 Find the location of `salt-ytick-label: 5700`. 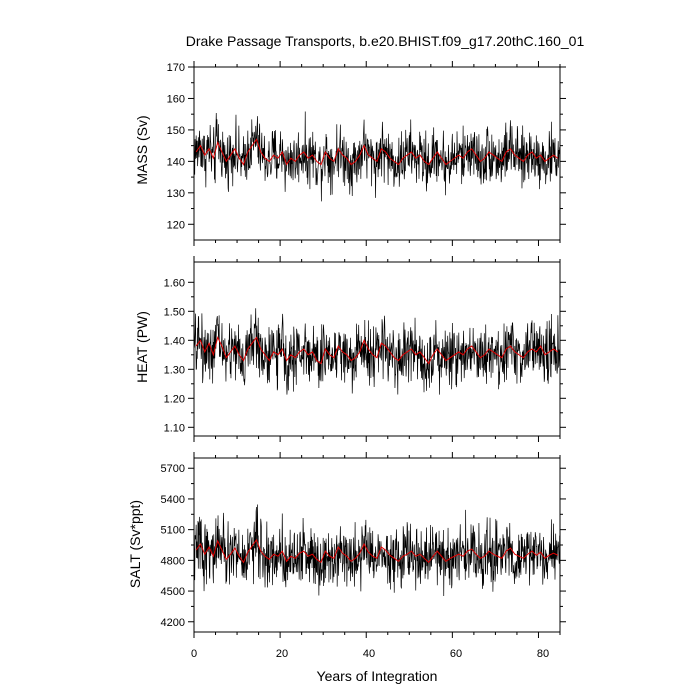

salt-ytick-label: 5700 is located at coordinates (173, 469).